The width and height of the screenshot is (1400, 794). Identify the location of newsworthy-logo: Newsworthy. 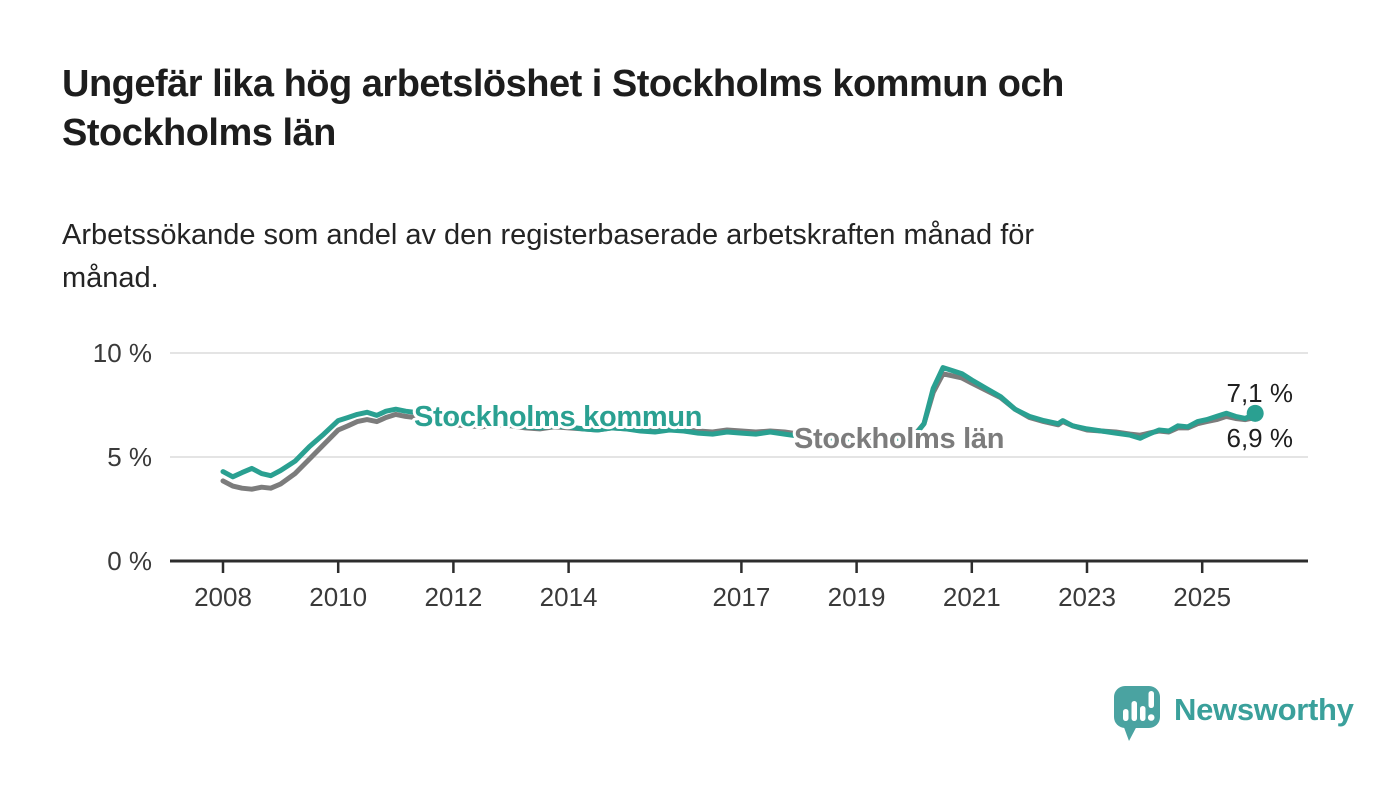
(1234, 716).